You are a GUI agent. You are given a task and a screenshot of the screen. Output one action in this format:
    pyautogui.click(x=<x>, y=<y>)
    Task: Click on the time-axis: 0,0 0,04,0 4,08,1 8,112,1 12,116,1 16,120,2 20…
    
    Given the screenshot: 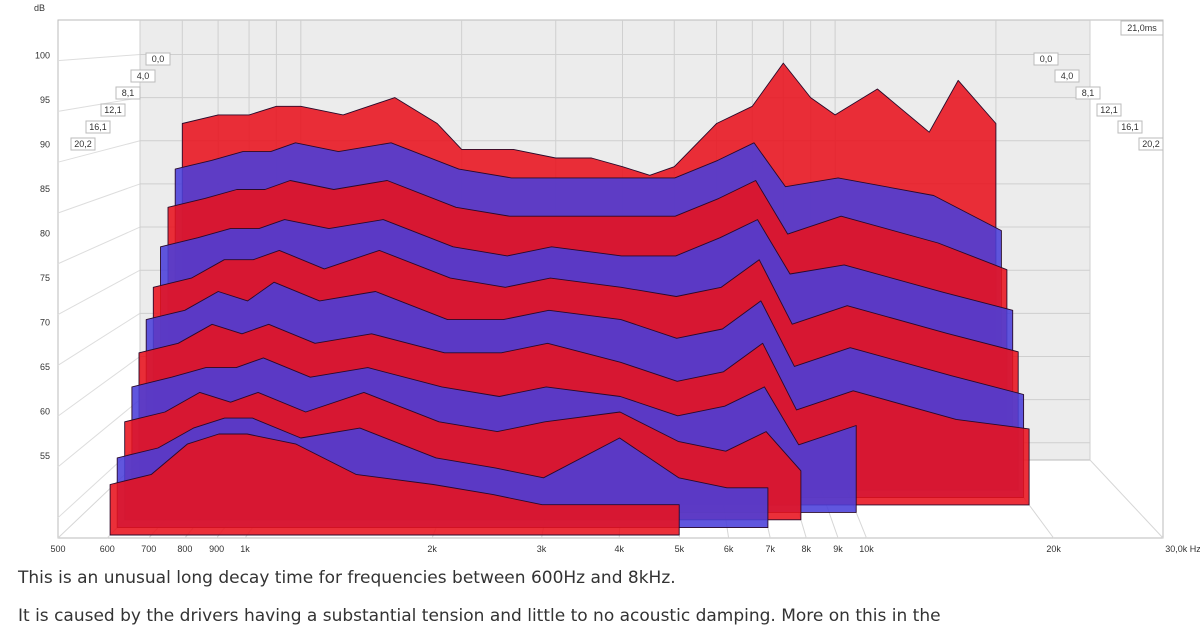 What is the action you would take?
    pyautogui.click(x=617, y=101)
    